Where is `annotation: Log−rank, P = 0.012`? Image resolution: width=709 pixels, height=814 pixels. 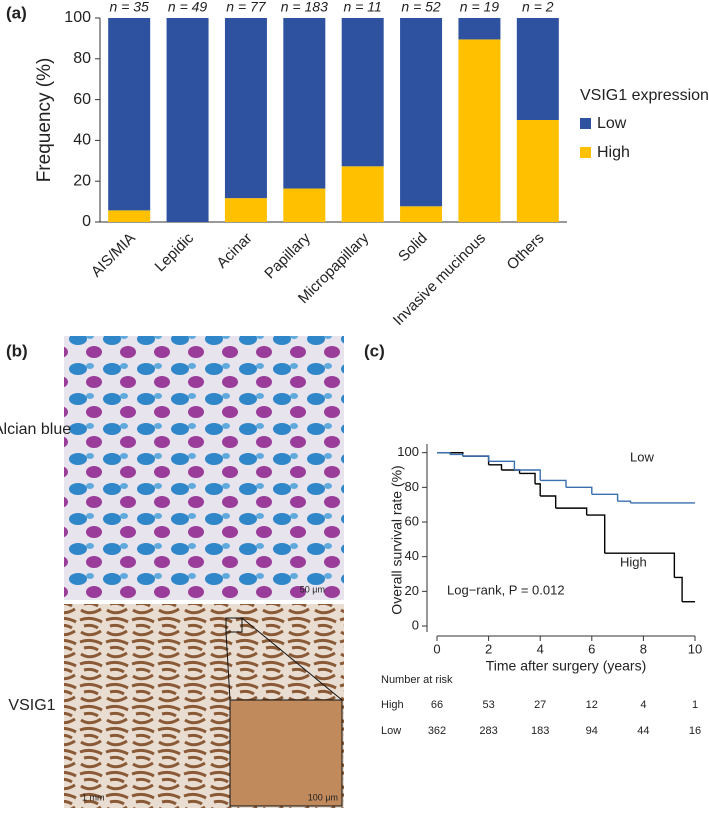
annotation: Log−rank, P = 0.012 is located at coordinates (506, 589).